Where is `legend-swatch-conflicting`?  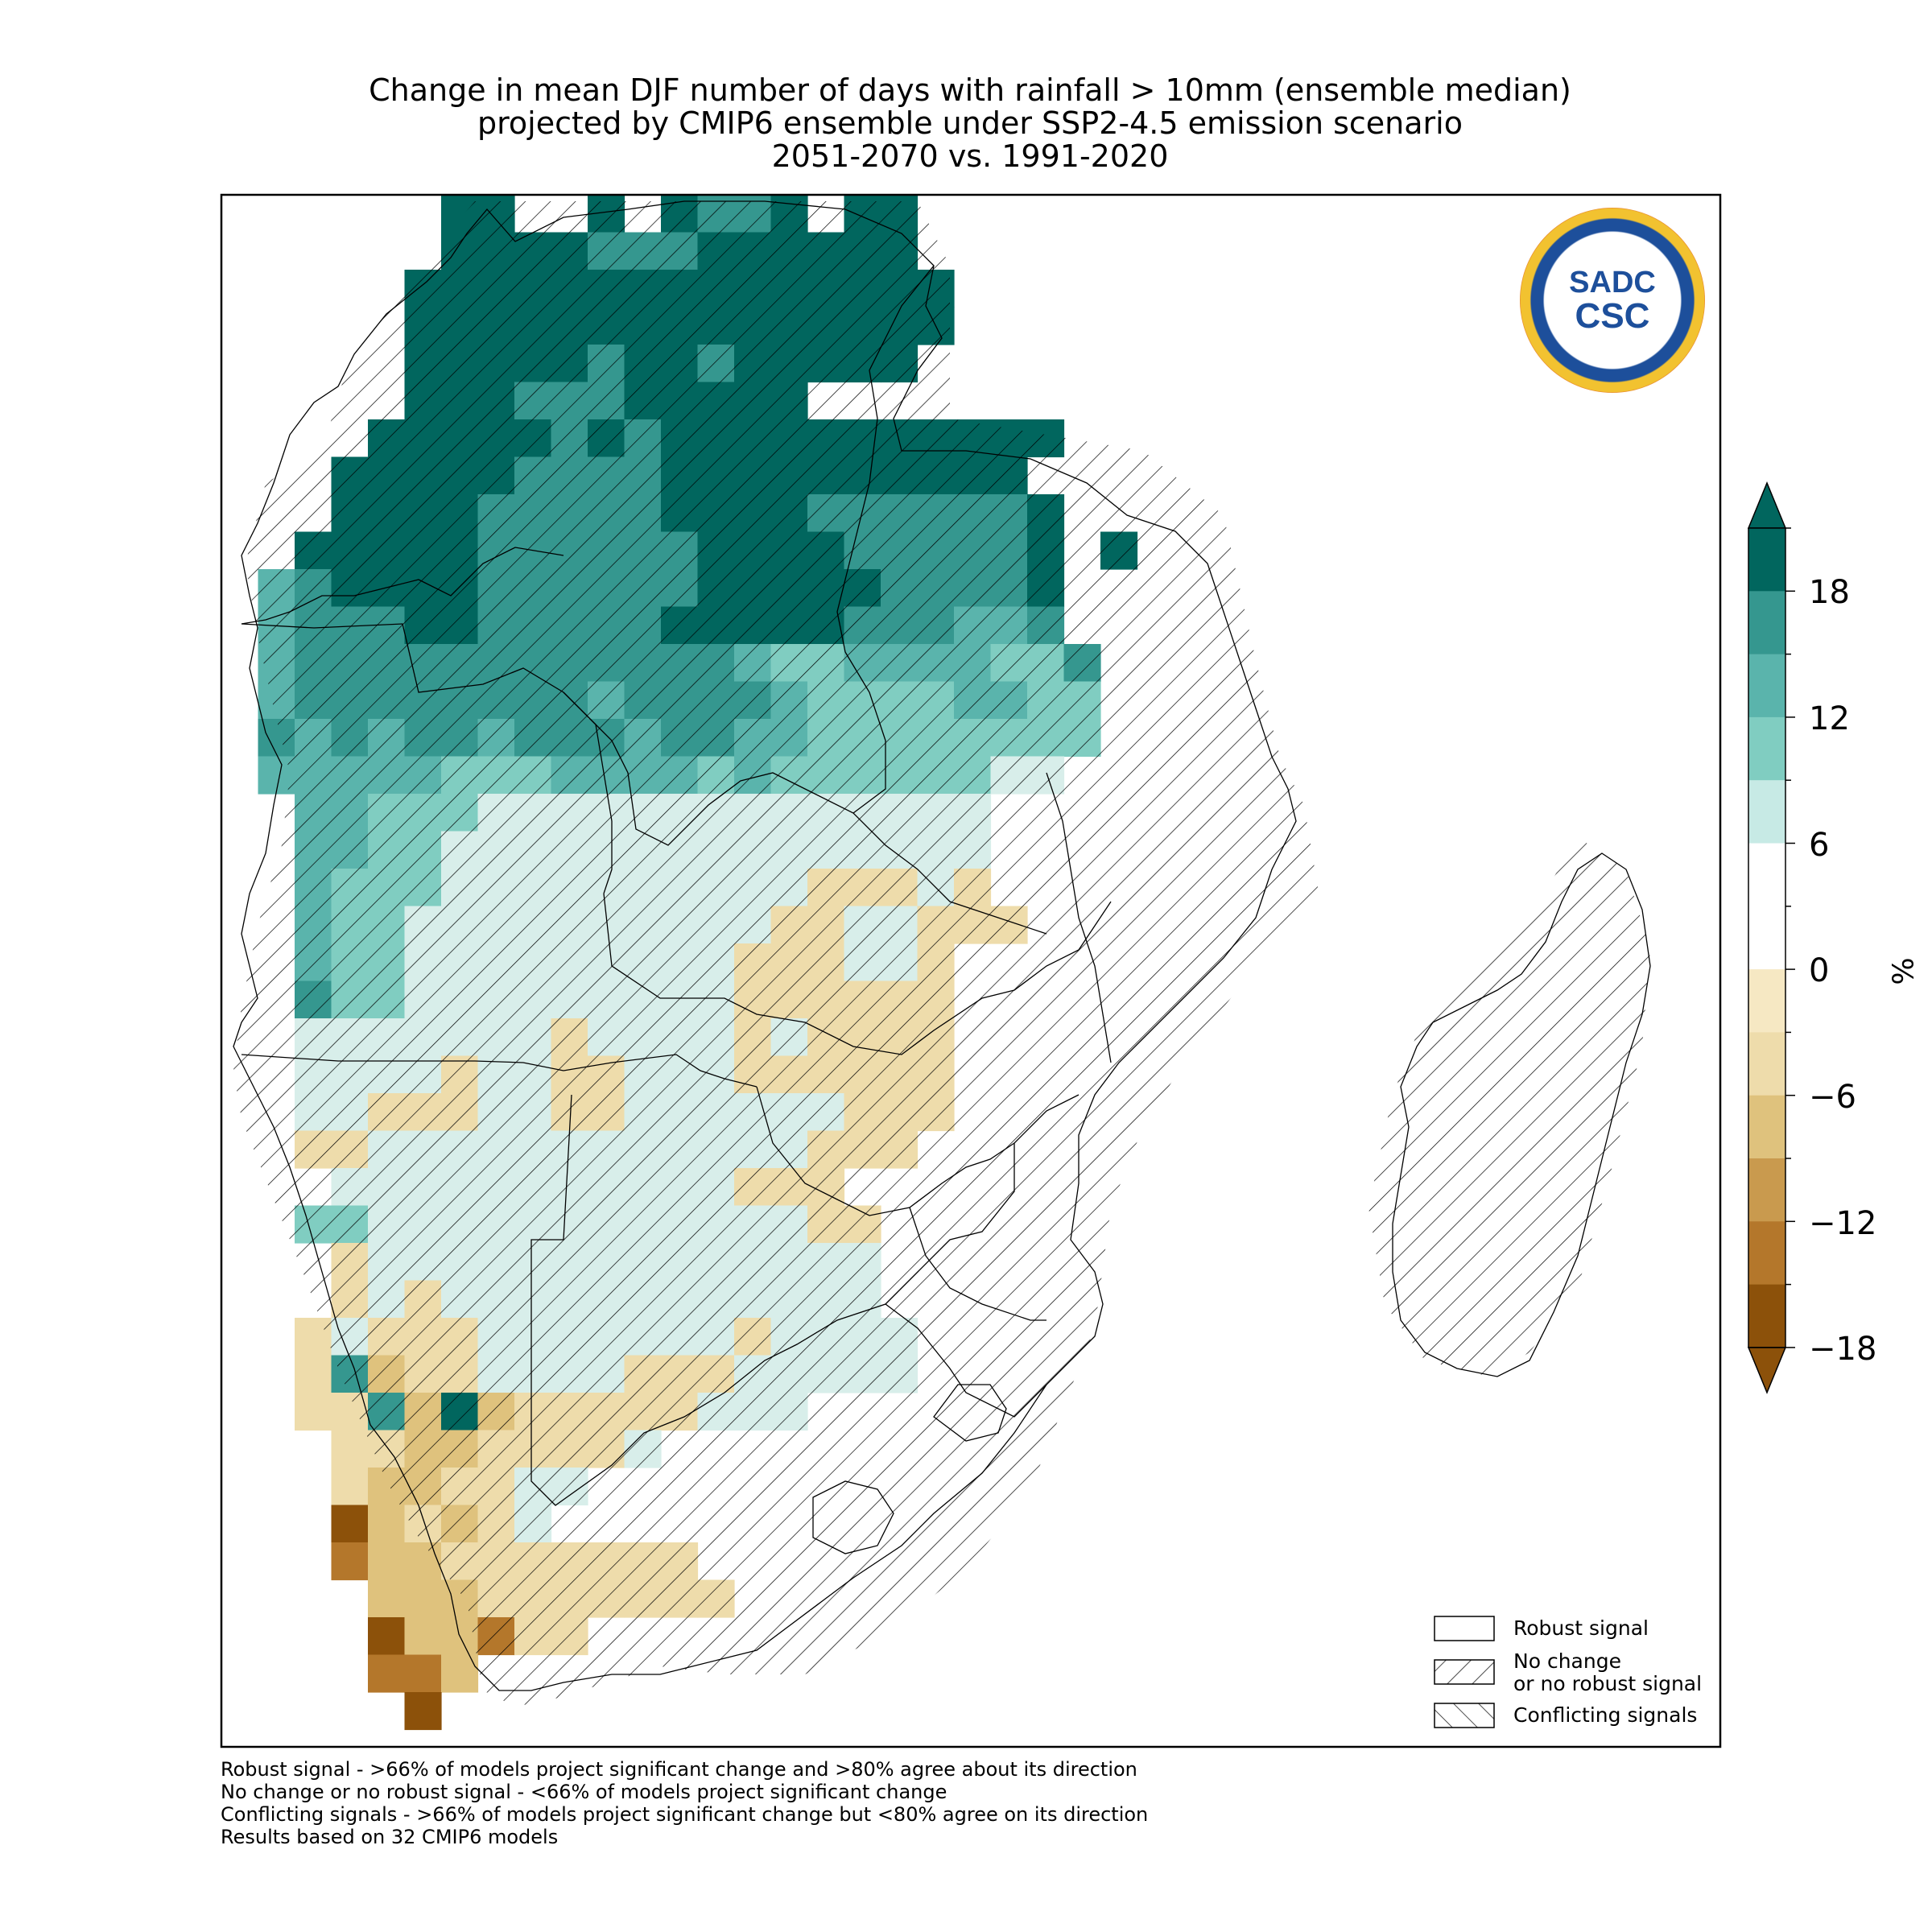
legend-swatch-conflicting is located at coordinates (1464, 1715).